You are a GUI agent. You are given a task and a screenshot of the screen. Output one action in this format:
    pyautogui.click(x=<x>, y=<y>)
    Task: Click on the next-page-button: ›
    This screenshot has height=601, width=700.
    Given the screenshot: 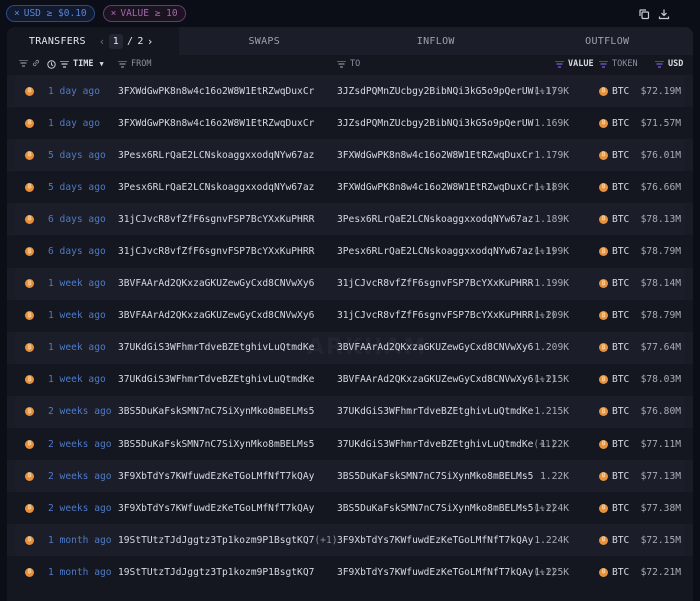 What is the action you would take?
    pyautogui.click(x=150, y=41)
    